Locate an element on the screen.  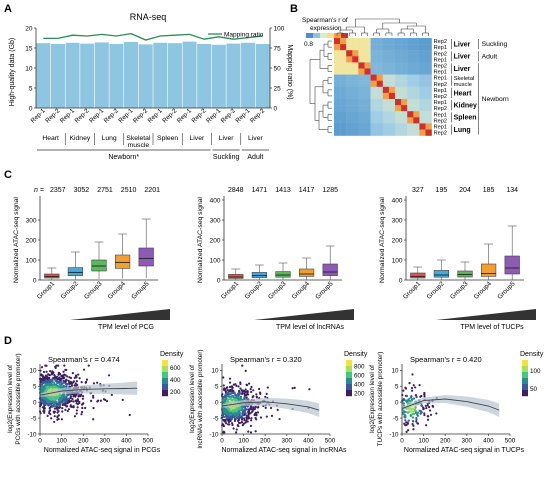
y-left-tick-label: 5 is located at coordinates (31, 88).